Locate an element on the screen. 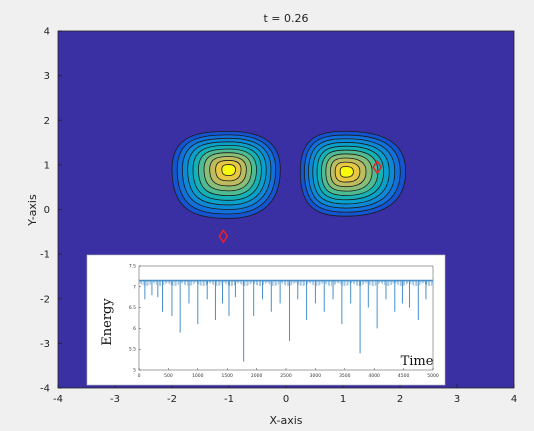  x-tick-label: 0 is located at coordinates (286, 399).